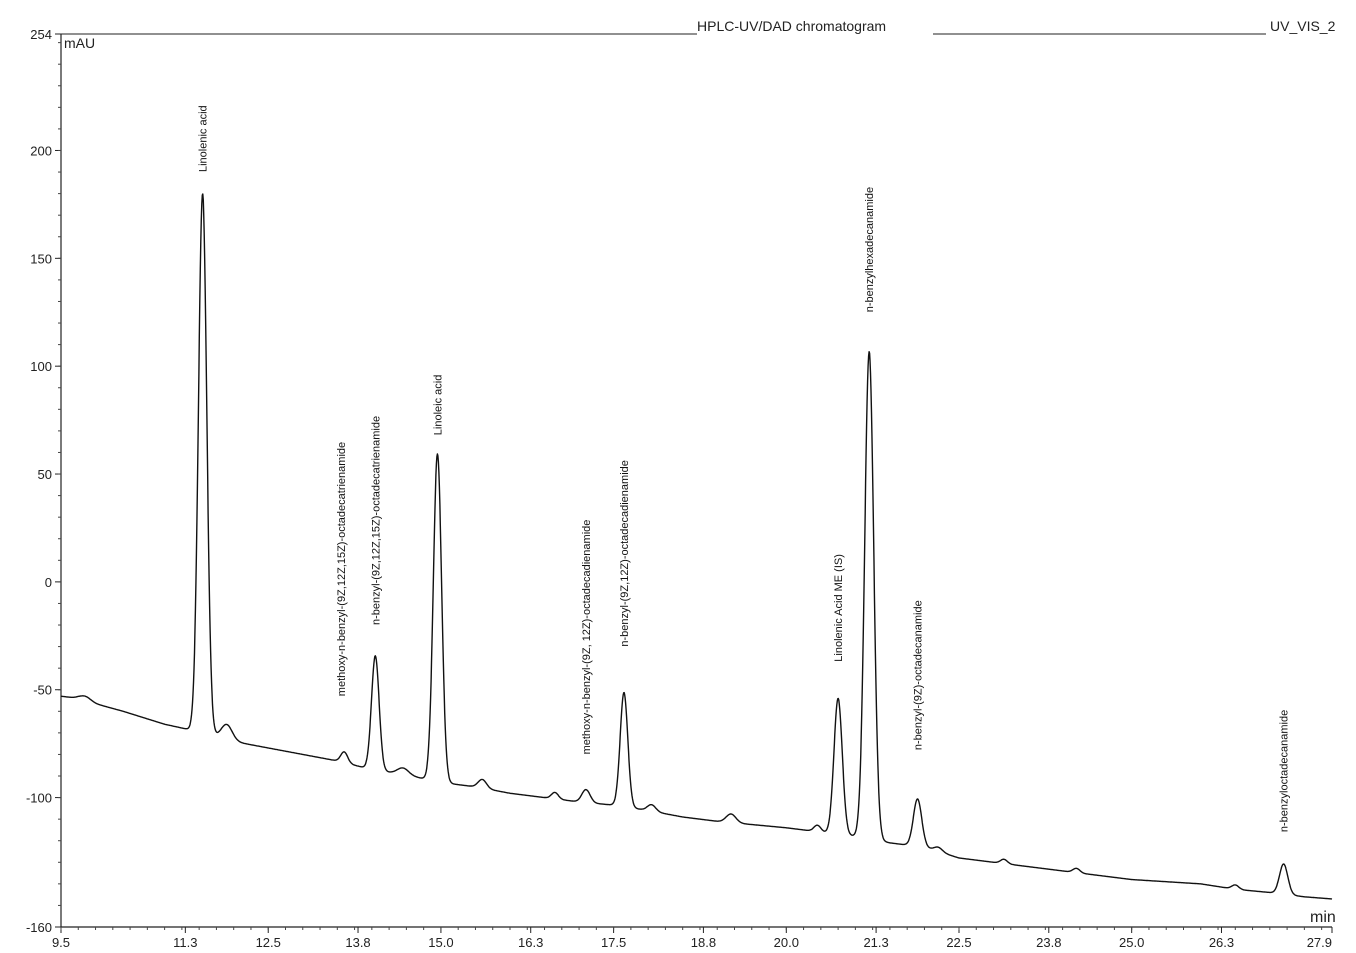  I want to click on y-tick-label: -100, so click(39, 798).